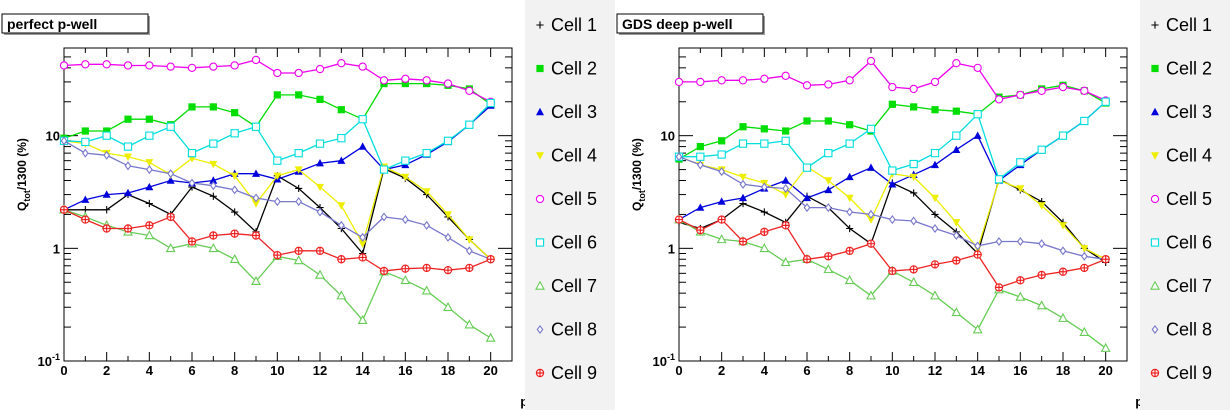 The image size is (1230, 410). Describe the element at coordinates (56, 357) in the screenshot. I see `y-tick-label-exponent: -1` at that location.